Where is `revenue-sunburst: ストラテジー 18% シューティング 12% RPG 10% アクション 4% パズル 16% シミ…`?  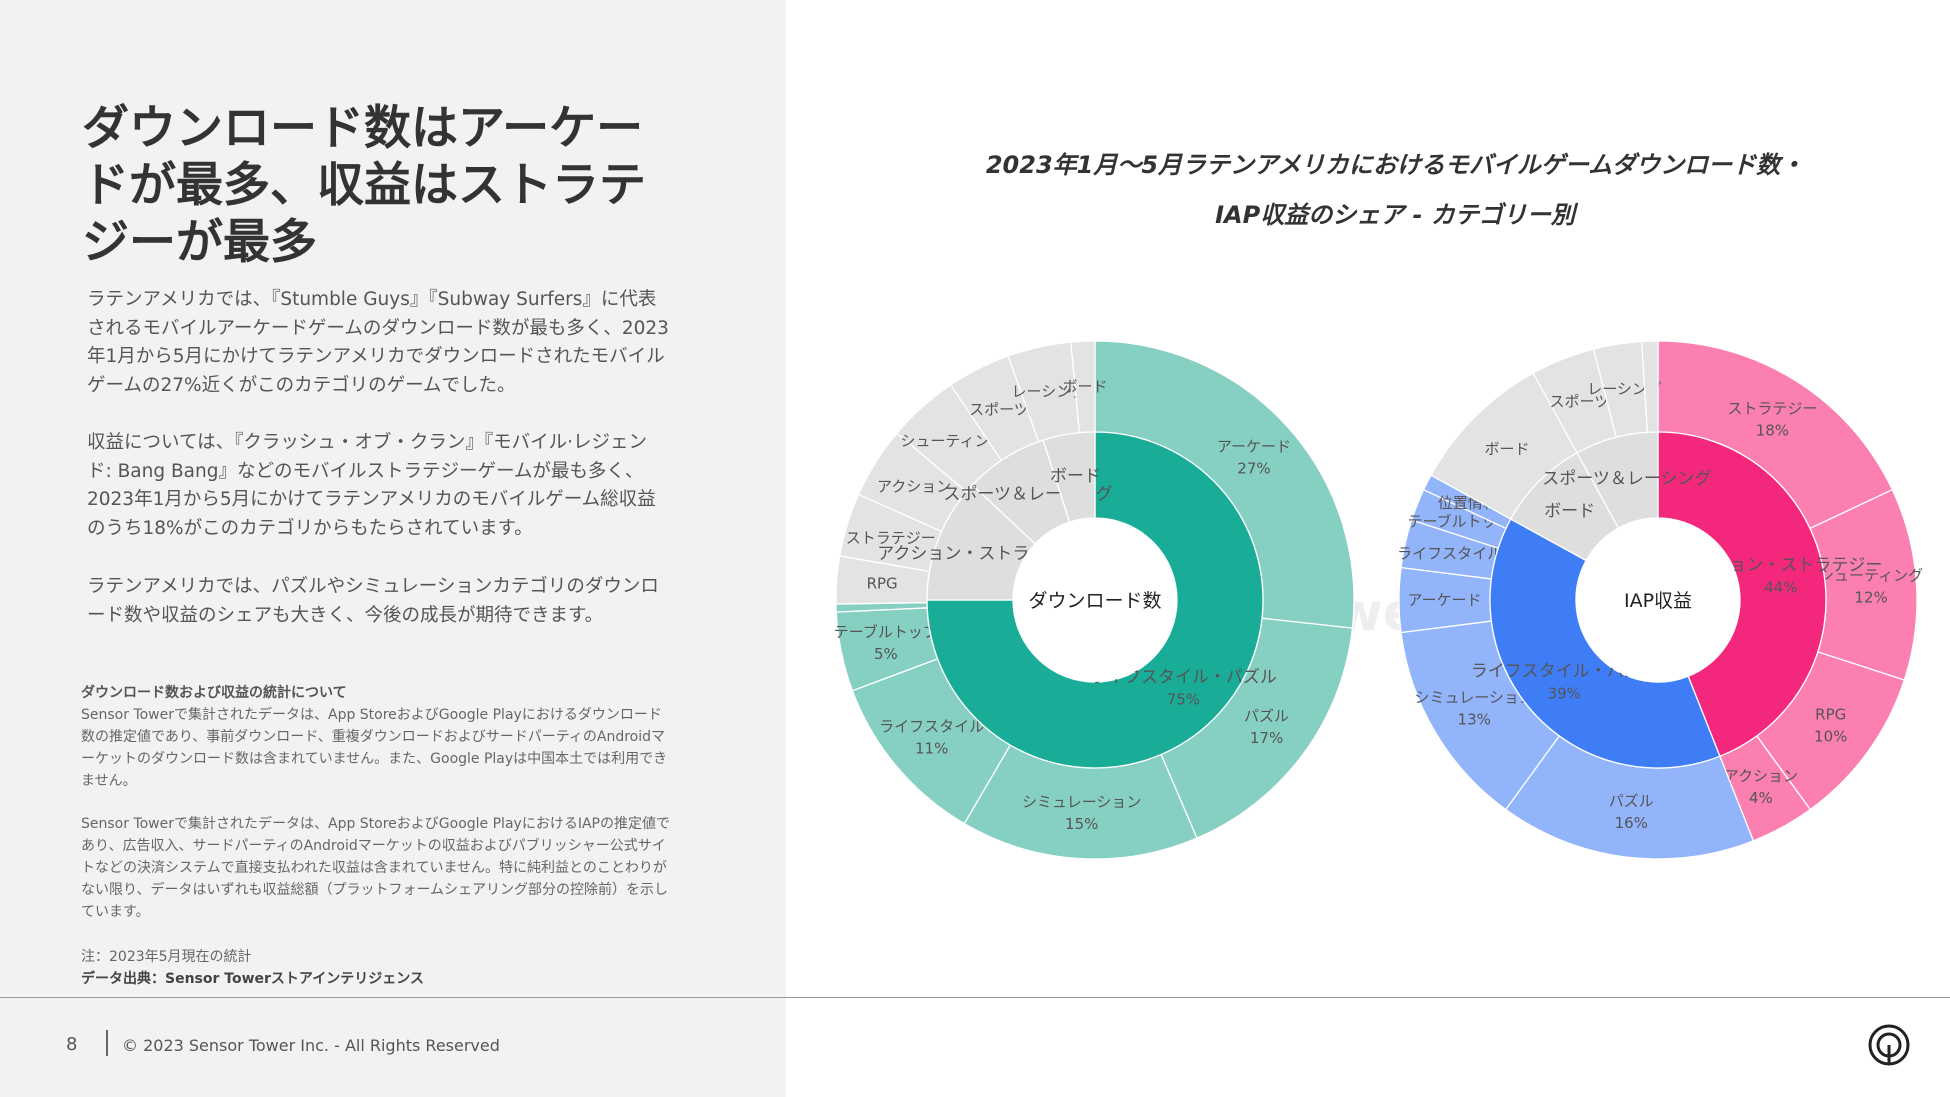
revenue-sunburst: ストラテジー 18% シューティング 12% RPG 10% アクション 4% パズル 16% シミ… is located at coordinates (1660, 600).